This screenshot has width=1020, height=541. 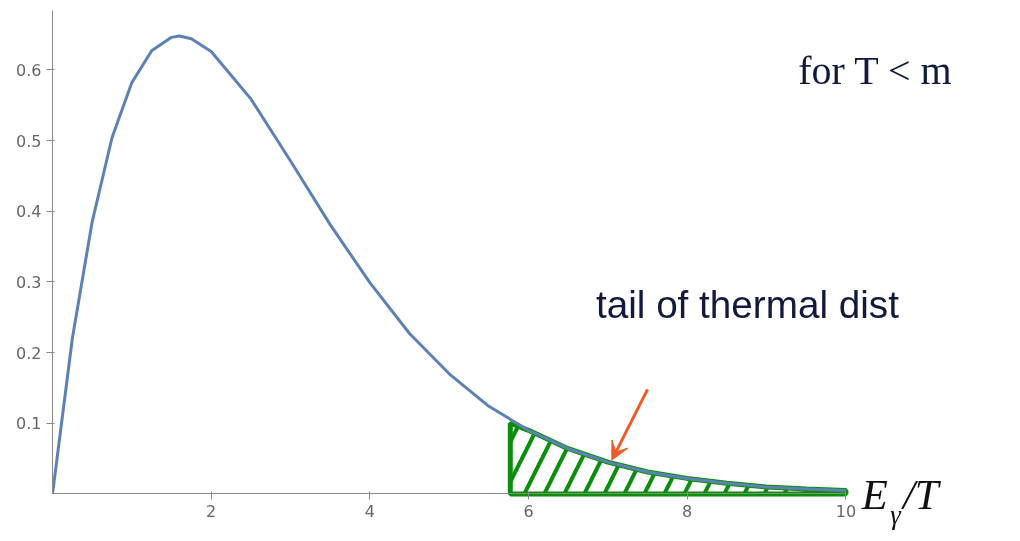 What do you see at coordinates (29, 141) in the screenshot?
I see `y-tick-label: 0.5` at bounding box center [29, 141].